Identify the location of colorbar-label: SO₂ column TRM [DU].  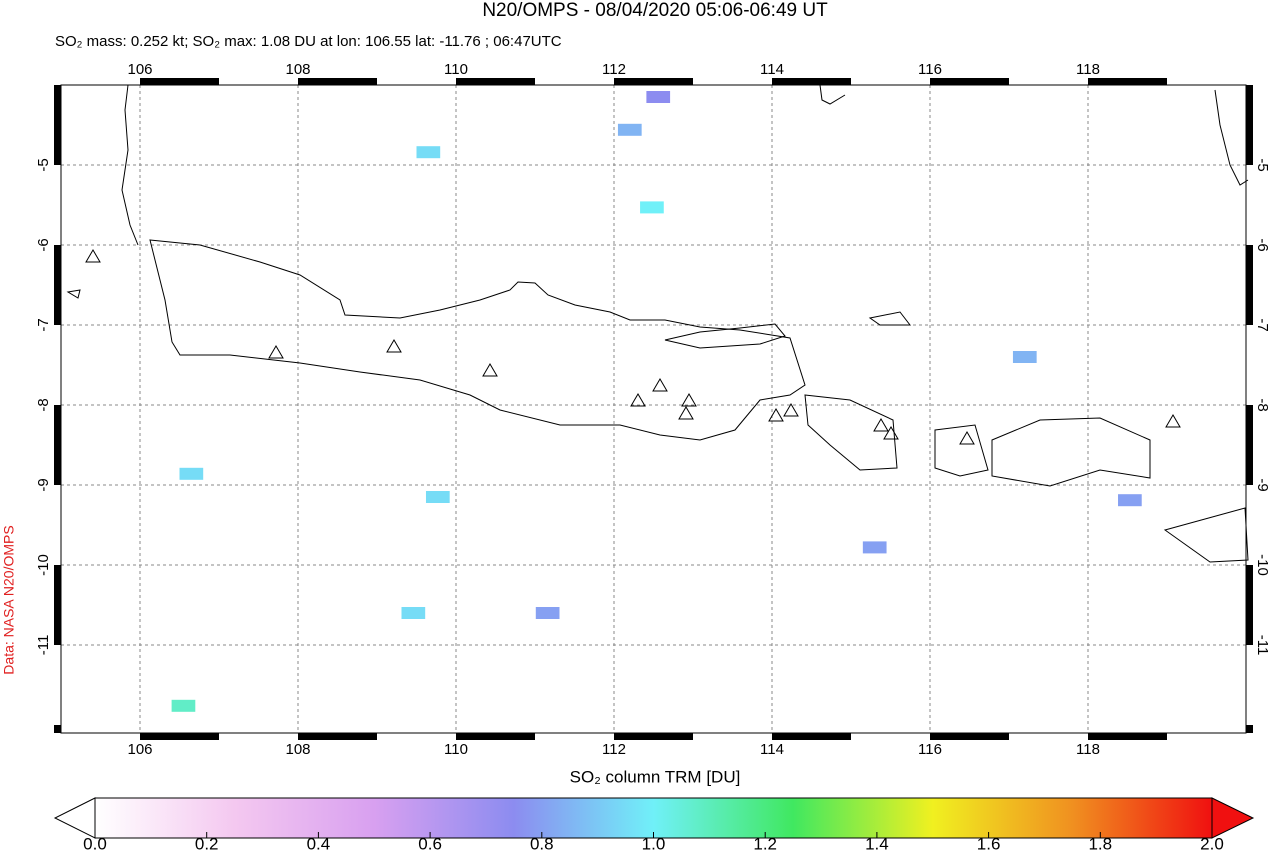
(655, 776).